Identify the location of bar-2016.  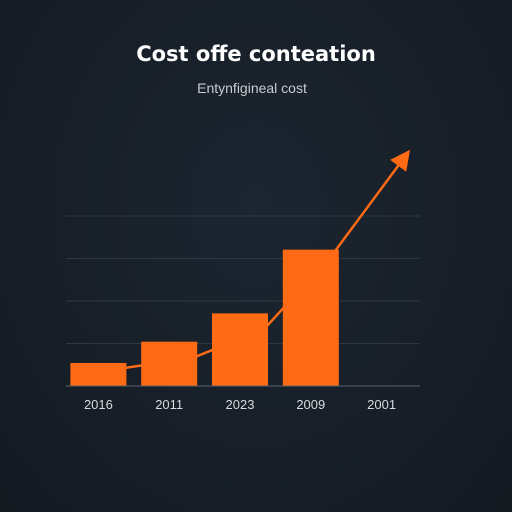
(98, 374).